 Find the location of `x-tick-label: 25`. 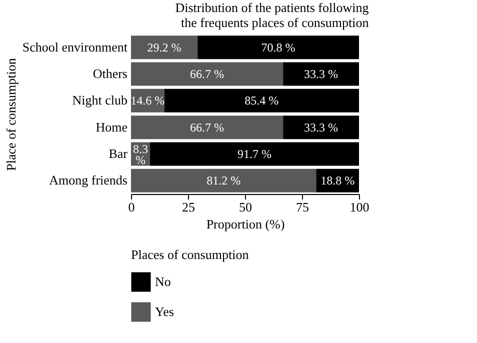

x-tick-label: 25 is located at coordinates (188, 207).